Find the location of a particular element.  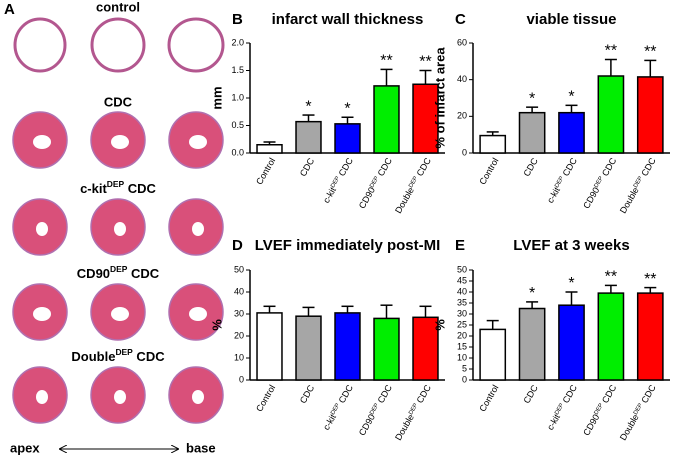

apex-label: apex is located at coordinates (25, 447).